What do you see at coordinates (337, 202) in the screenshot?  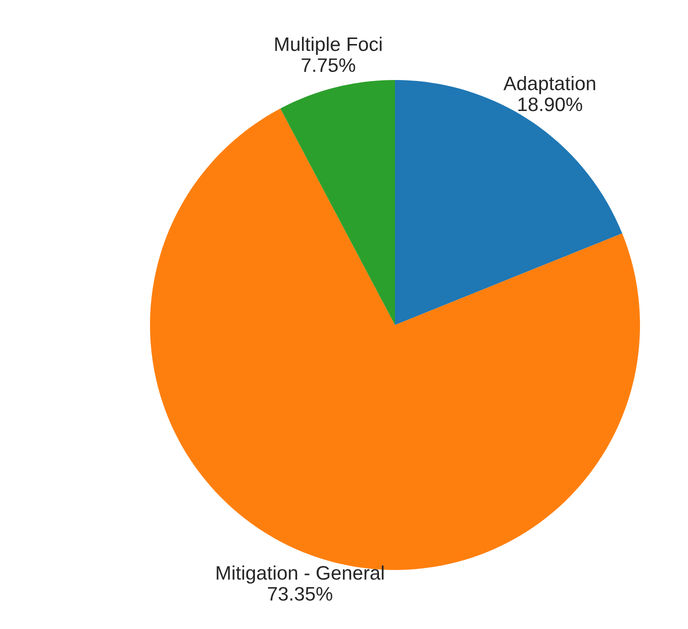 I see `pie-slice` at bounding box center [337, 202].